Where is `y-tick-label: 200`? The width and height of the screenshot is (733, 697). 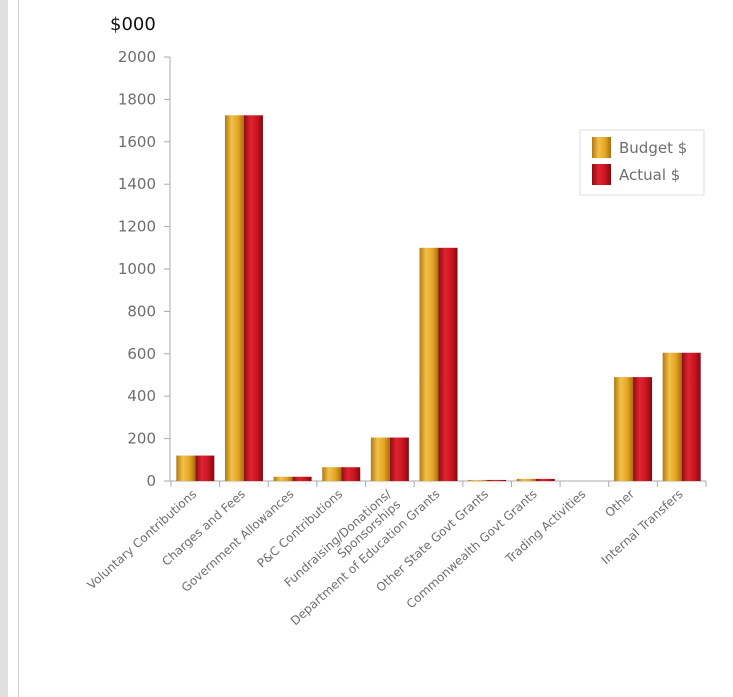
y-tick-label: 200 is located at coordinates (141, 439).